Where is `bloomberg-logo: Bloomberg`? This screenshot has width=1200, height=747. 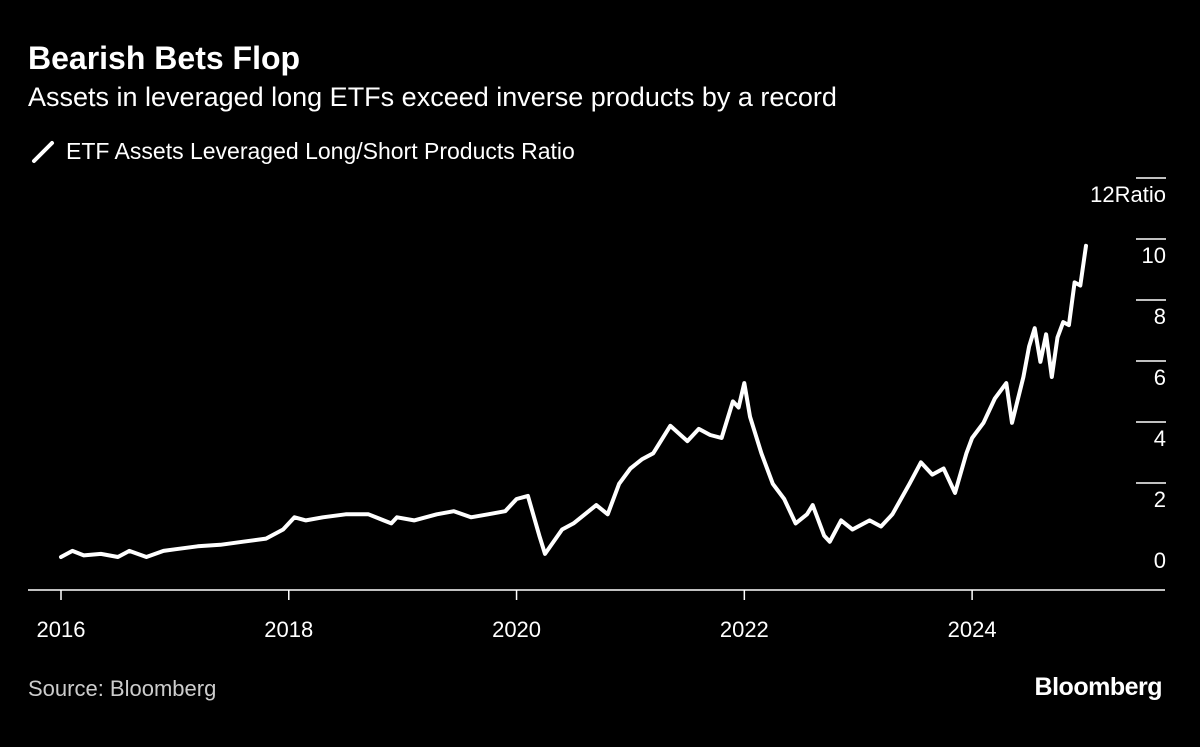
bloomberg-logo: Bloomberg is located at coordinates (1098, 687).